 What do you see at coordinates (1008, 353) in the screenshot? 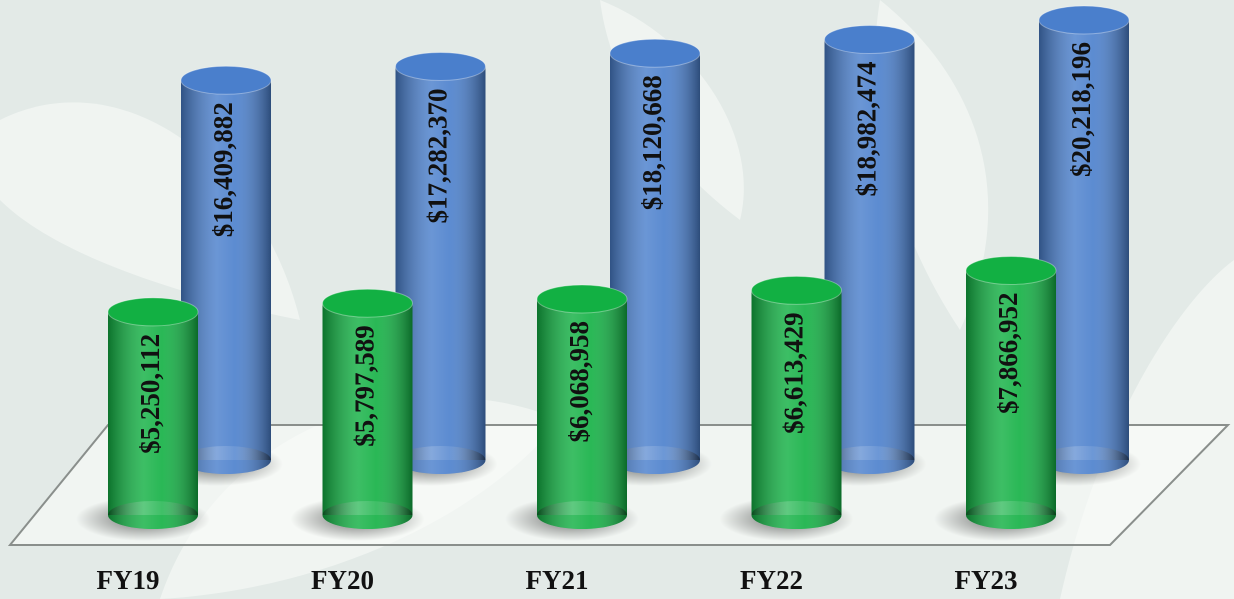
I see `value-label: $7,866,952` at bounding box center [1008, 353].